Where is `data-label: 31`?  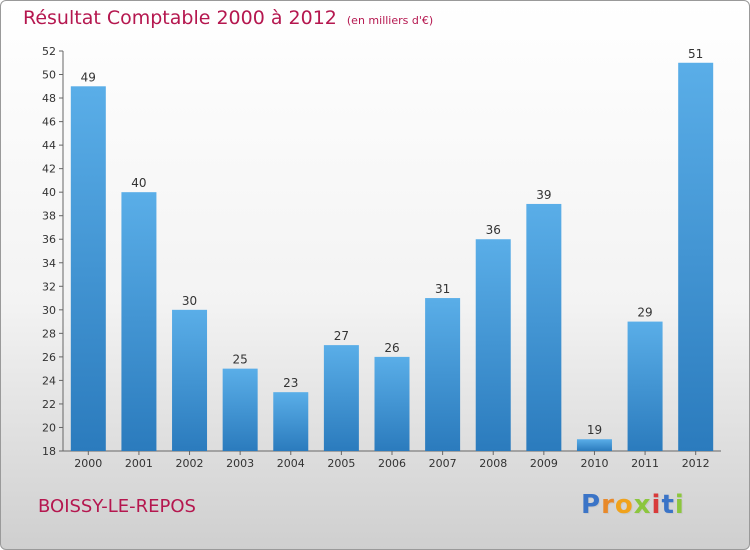
data-label: 31 is located at coordinates (442, 289).